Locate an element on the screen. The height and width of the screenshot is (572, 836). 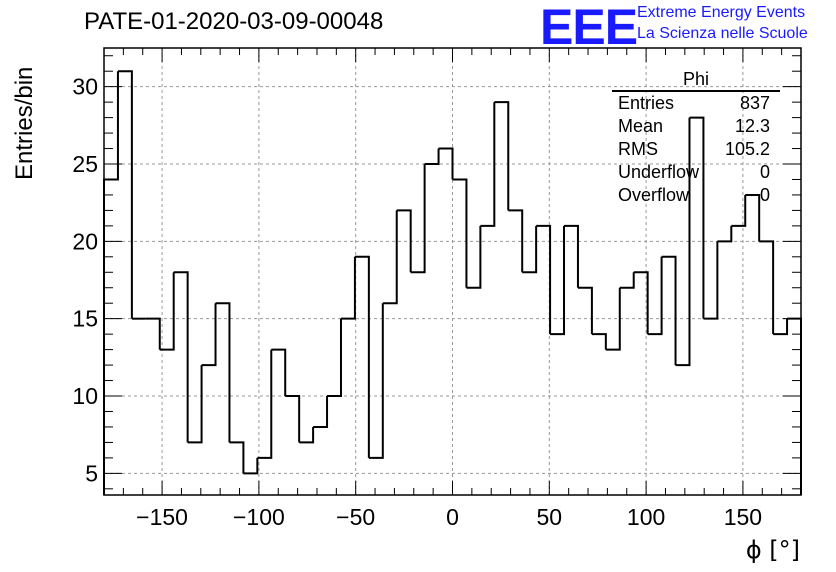
stats-label: Entries is located at coordinates (646, 103).